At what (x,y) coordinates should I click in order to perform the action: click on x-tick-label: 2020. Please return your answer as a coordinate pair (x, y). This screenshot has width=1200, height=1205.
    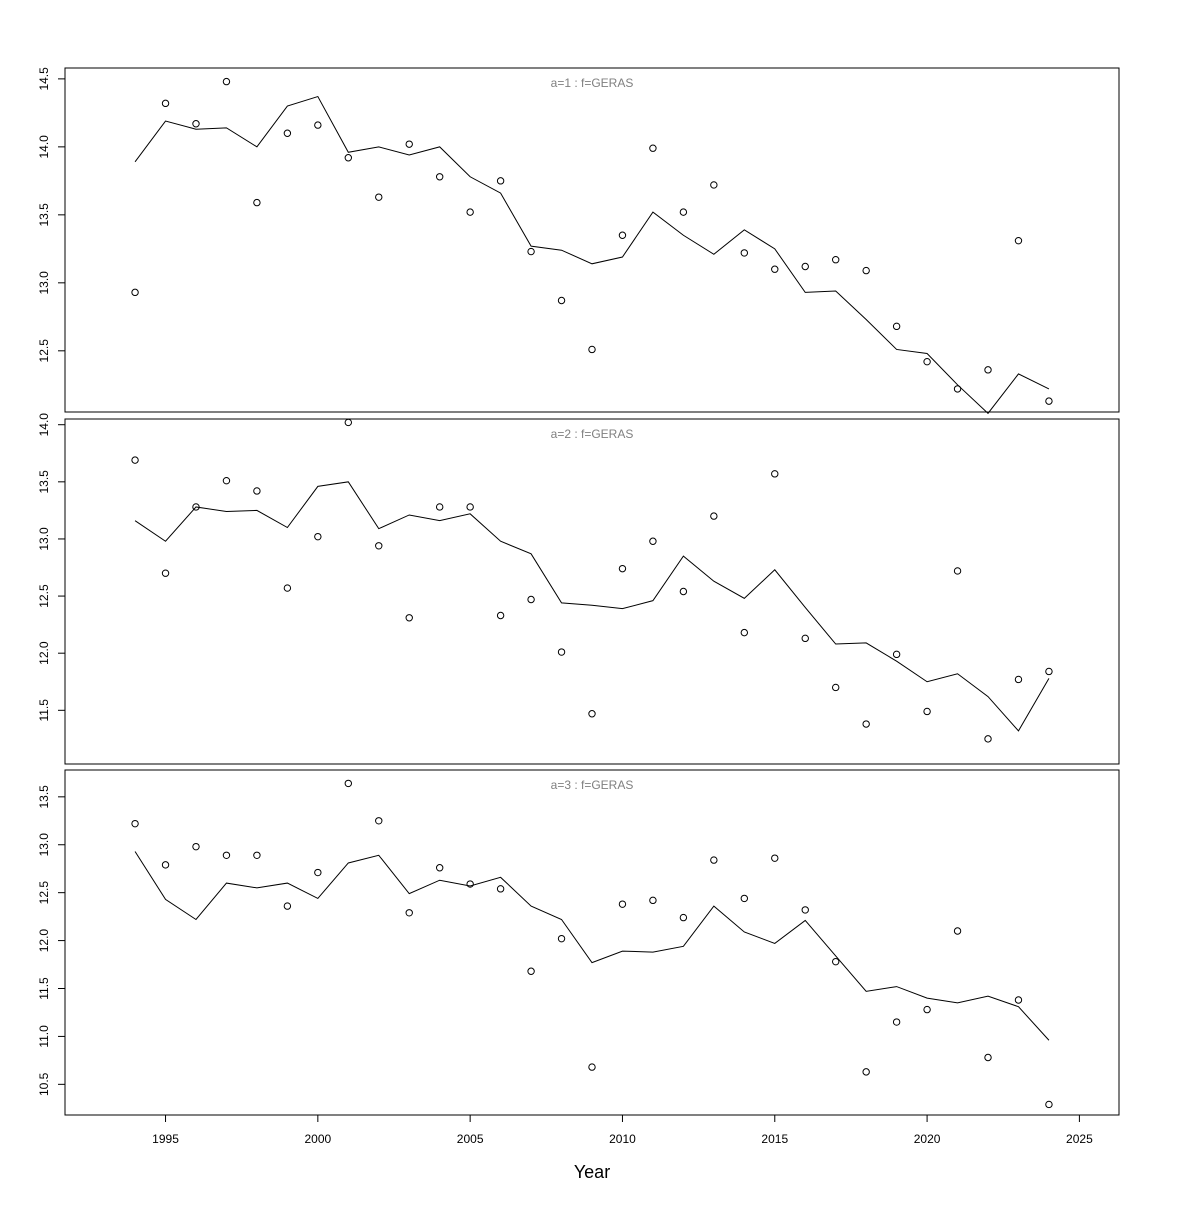
    Looking at the image, I should click on (927, 1139).